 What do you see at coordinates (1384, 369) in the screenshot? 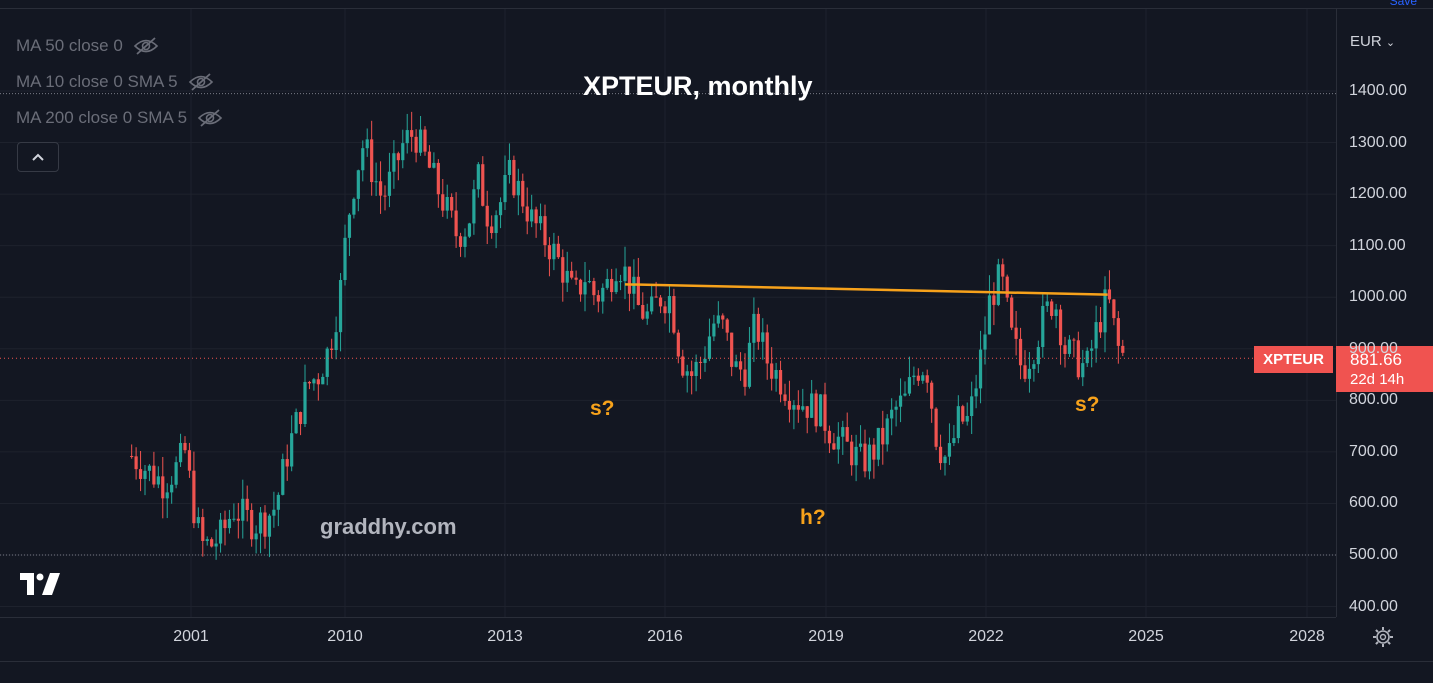
I see `last-price-tag: 881.66 22d 14h` at bounding box center [1384, 369].